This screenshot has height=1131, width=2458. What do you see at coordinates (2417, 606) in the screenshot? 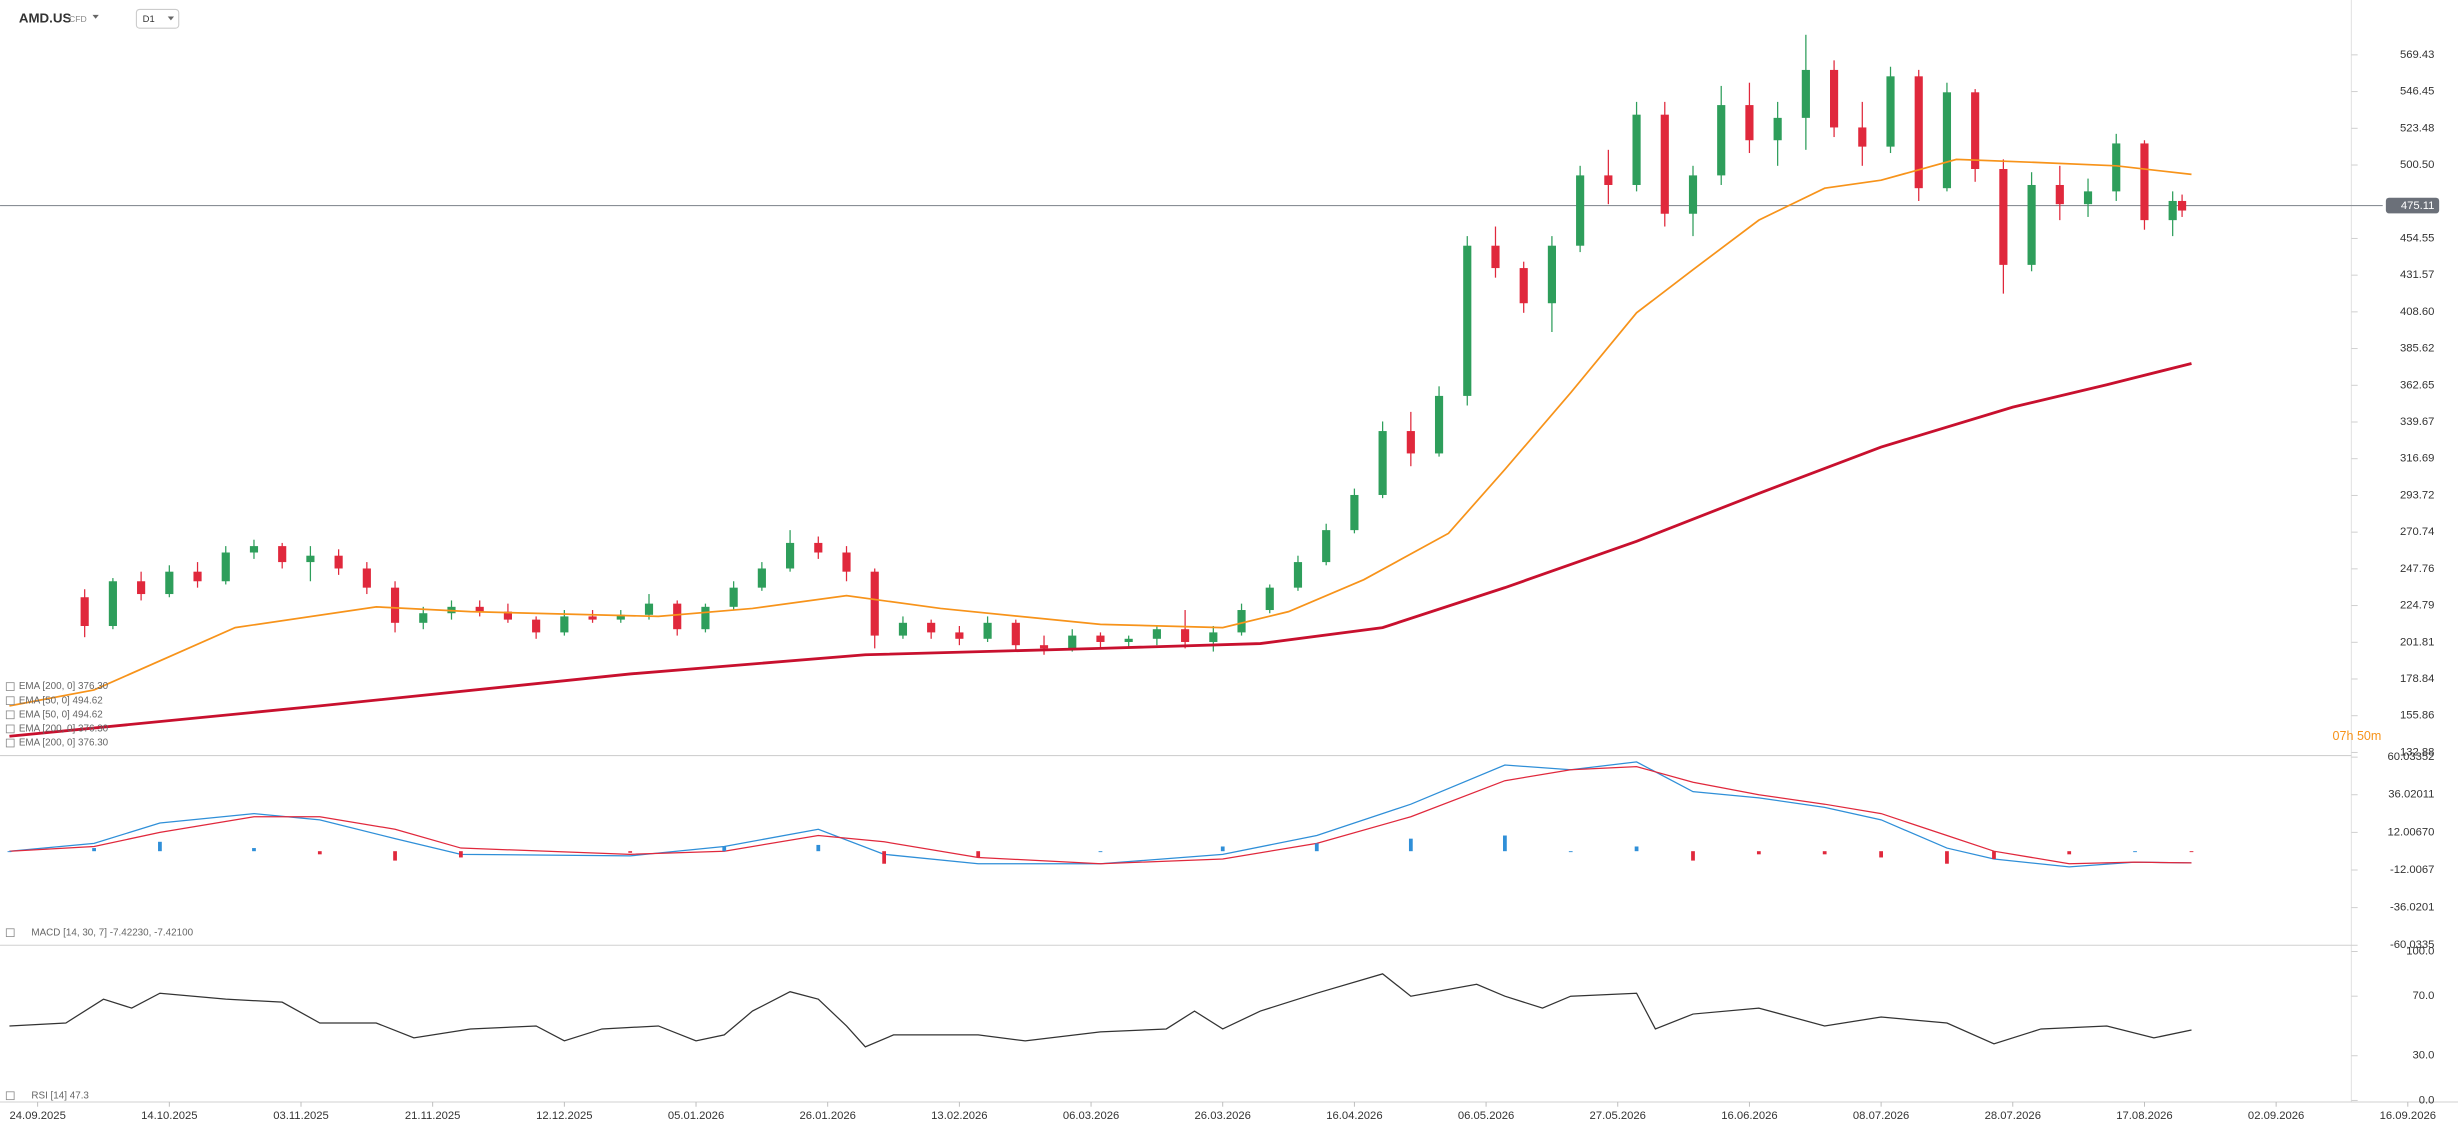
I see `y-tick-label: 224.79` at bounding box center [2417, 606].